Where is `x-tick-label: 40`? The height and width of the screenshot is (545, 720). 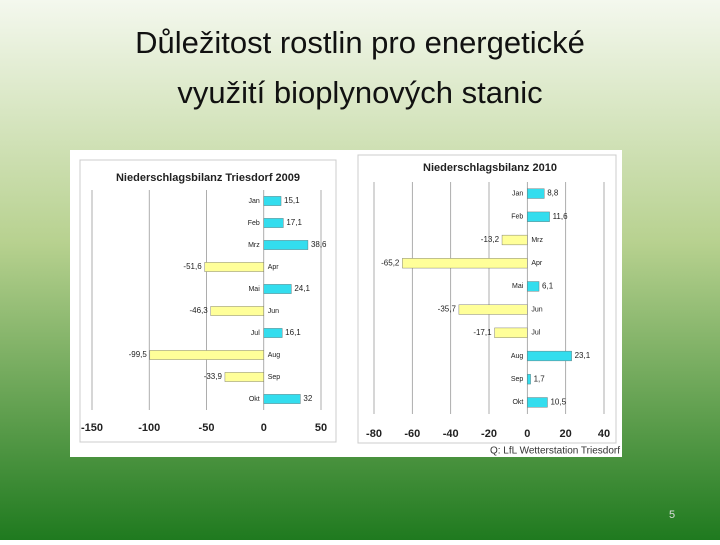
x-tick-label: 40 is located at coordinates (604, 434).